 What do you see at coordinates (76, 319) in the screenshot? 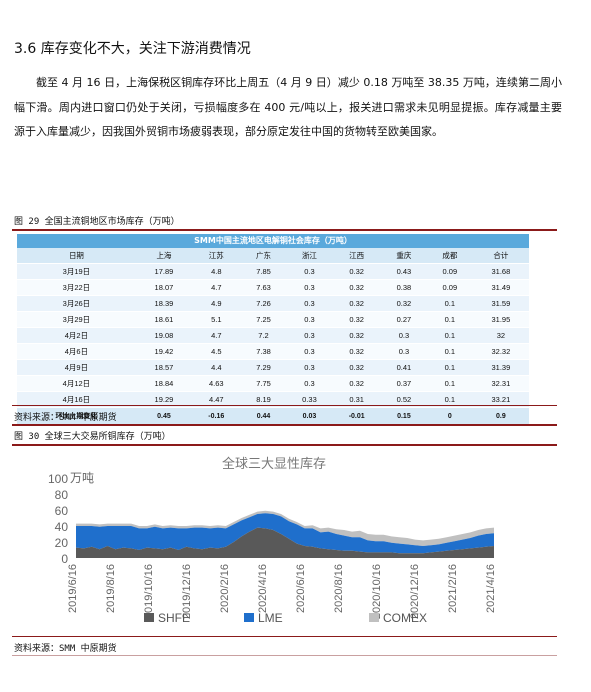
I see `table-cell: 3月29日` at bounding box center [76, 319].